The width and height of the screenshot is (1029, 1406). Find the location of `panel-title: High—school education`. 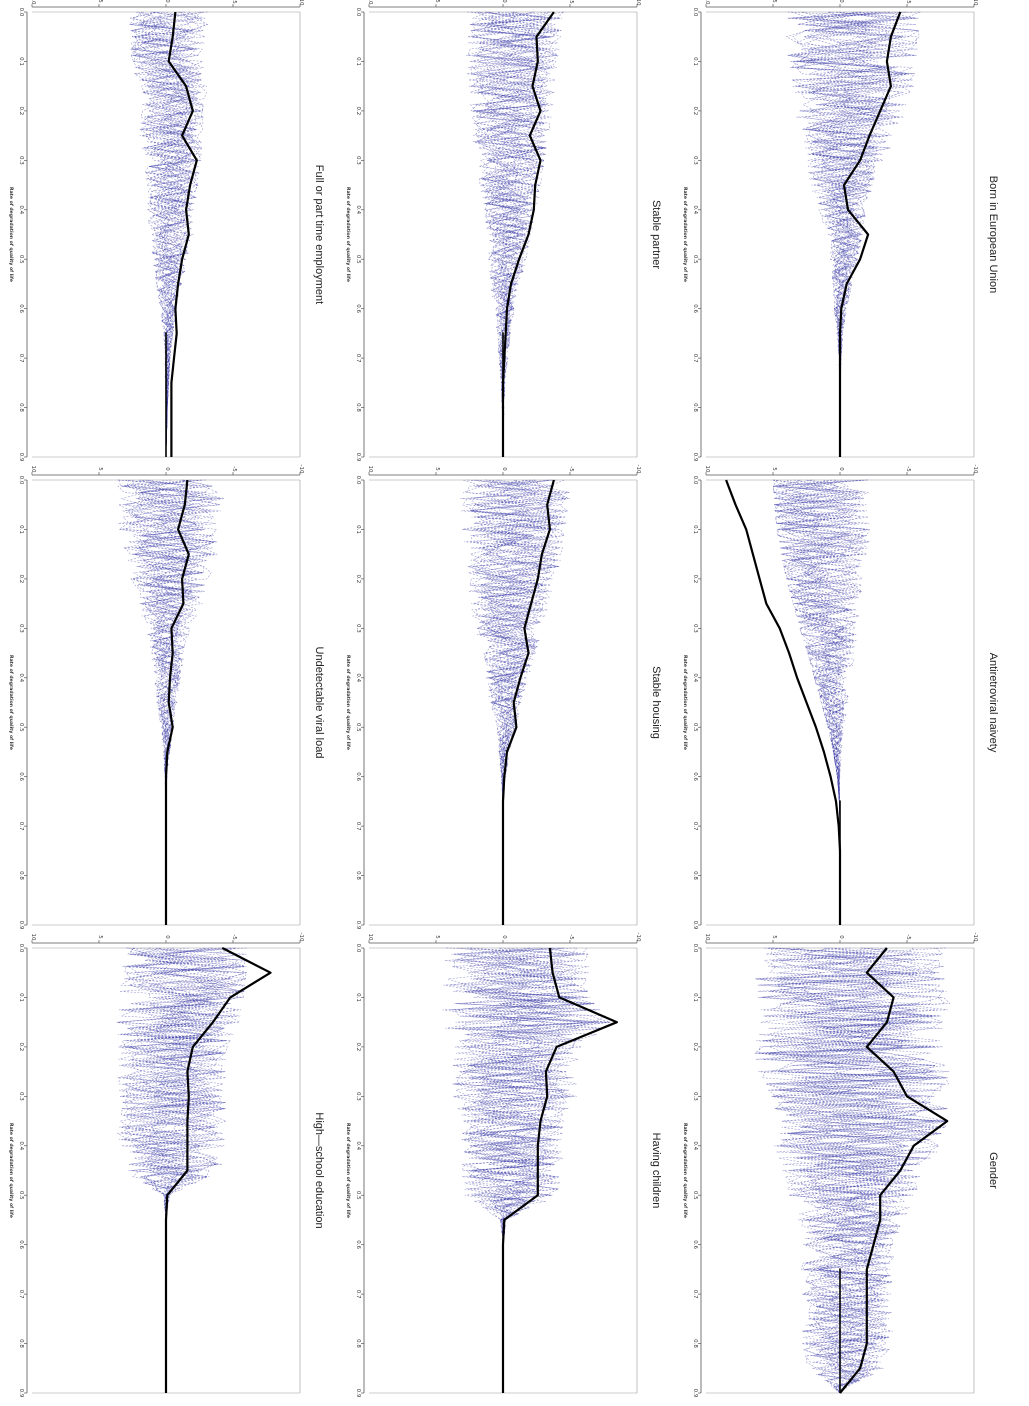

panel-title: High—school education is located at coordinates (319, 1170).